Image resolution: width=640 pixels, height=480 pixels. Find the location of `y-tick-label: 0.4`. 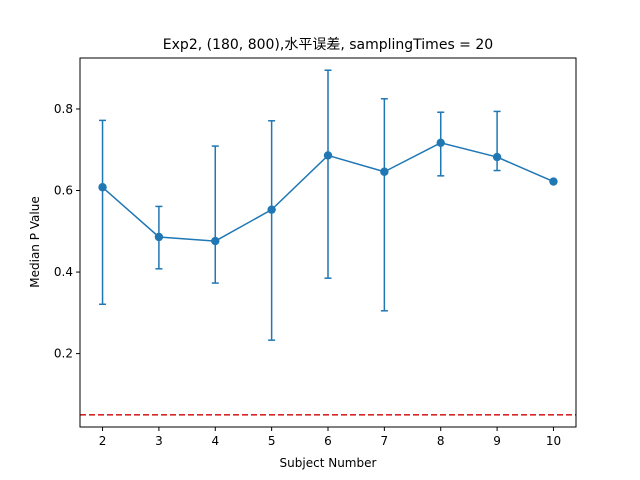

y-tick-label: 0.4 is located at coordinates (63, 272).